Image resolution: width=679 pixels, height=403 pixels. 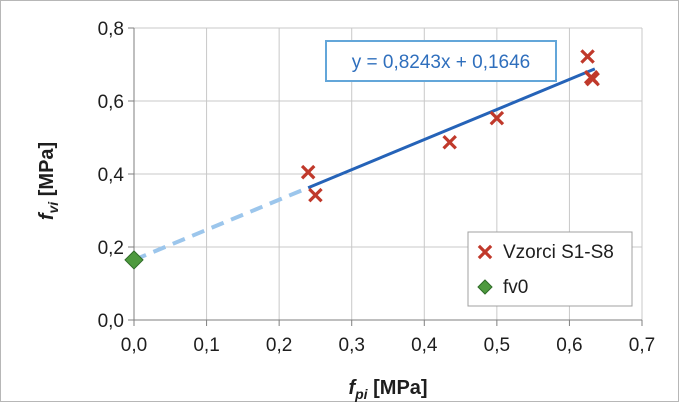 I want to click on y-tick-label: 0,0, so click(x=111, y=321).